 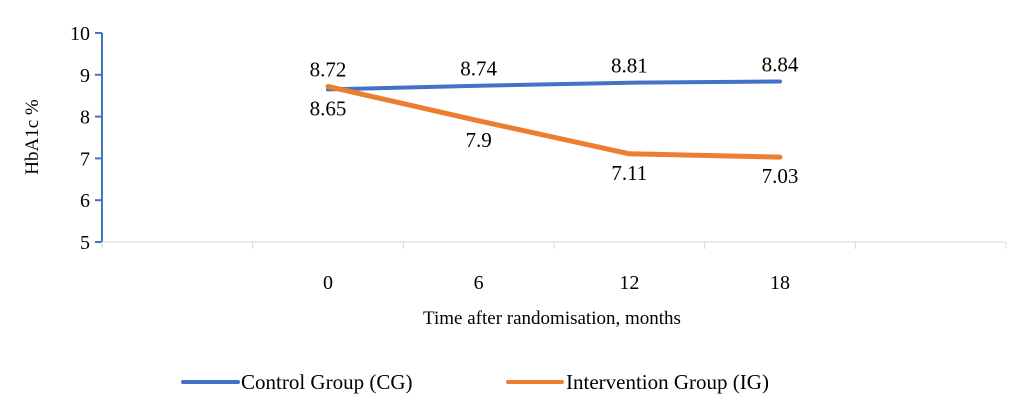 What do you see at coordinates (85, 201) in the screenshot?
I see `y-tick-label: 6` at bounding box center [85, 201].